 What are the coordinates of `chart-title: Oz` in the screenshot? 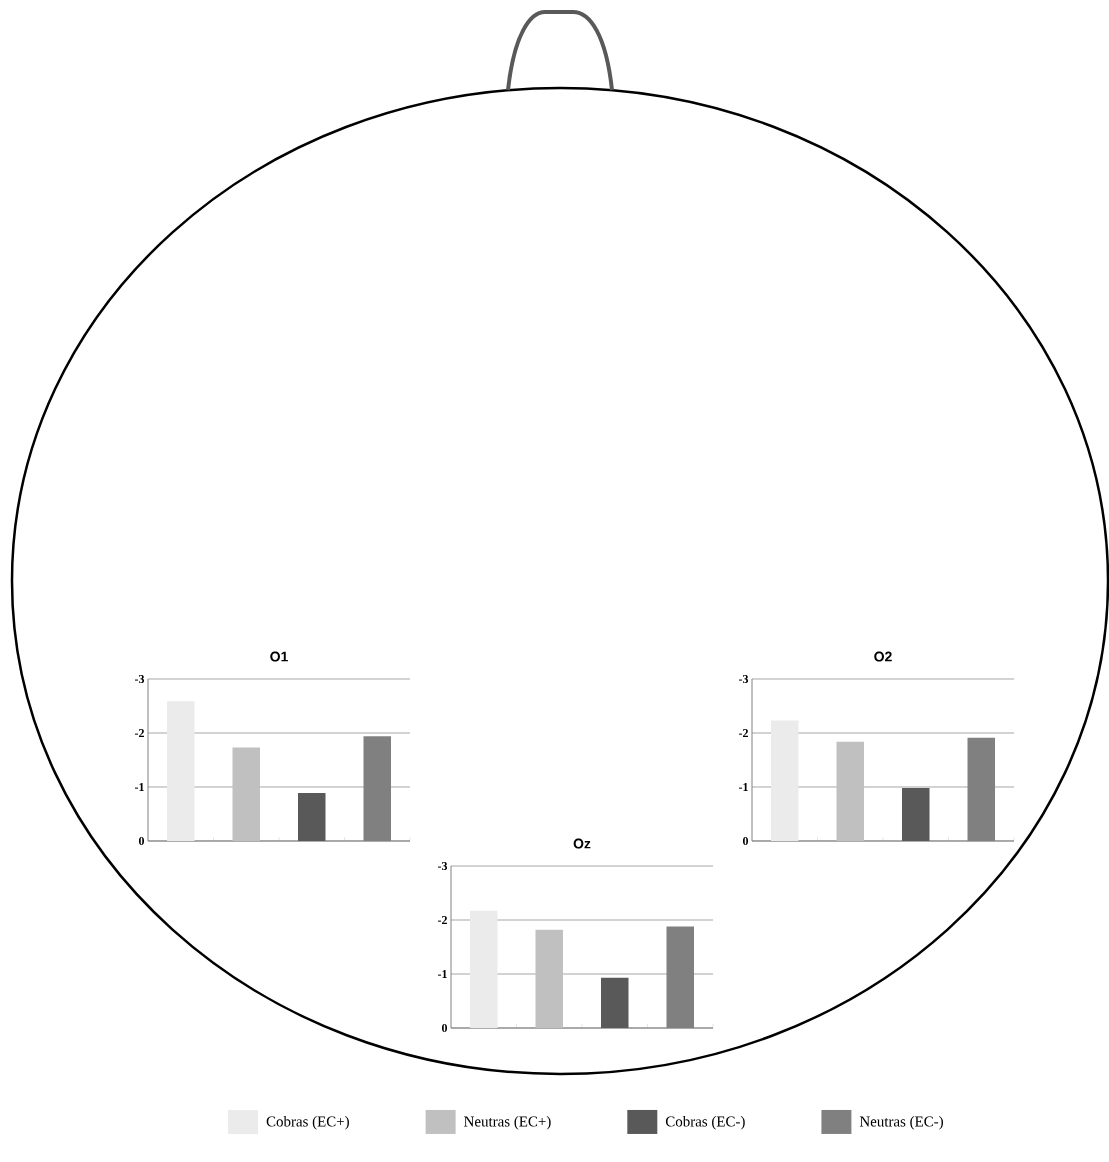 It's located at (582, 843).